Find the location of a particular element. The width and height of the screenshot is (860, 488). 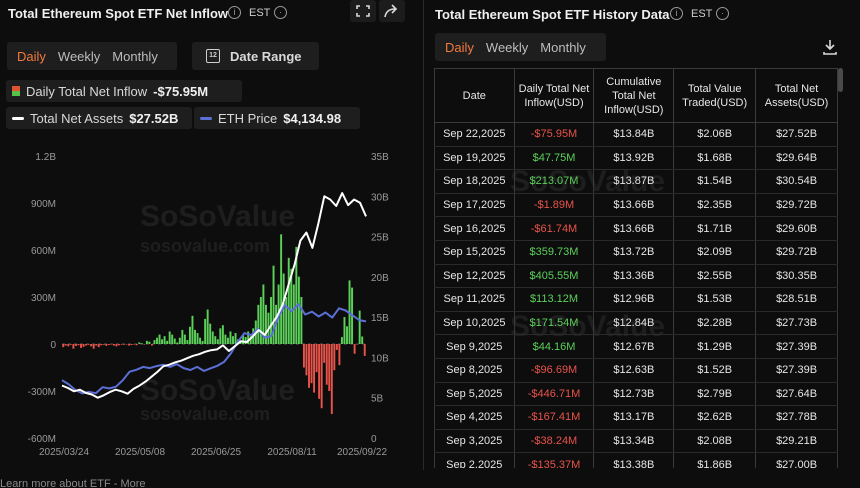

cell-cumulative-inflow: $13.72B is located at coordinates (634, 252).